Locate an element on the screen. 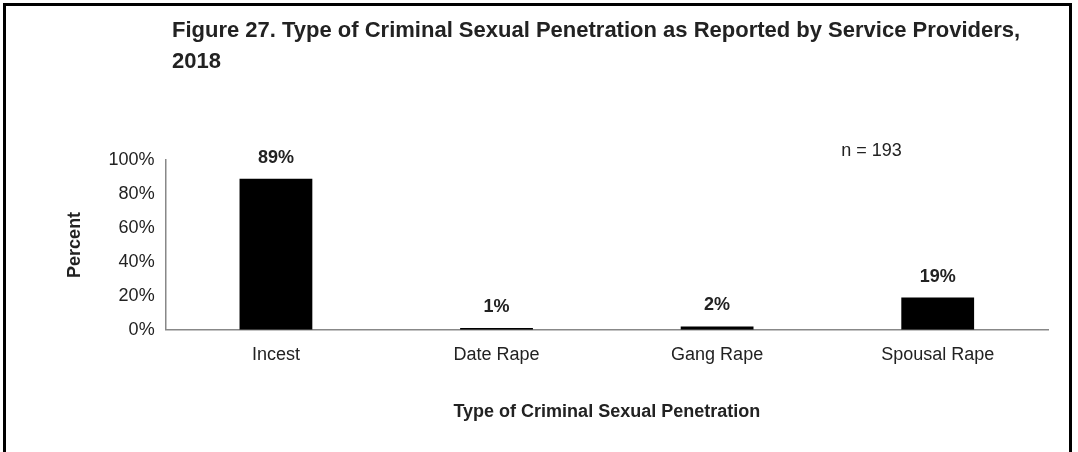 The image size is (1078, 452). y-tick-label: 60% is located at coordinates (136, 226).